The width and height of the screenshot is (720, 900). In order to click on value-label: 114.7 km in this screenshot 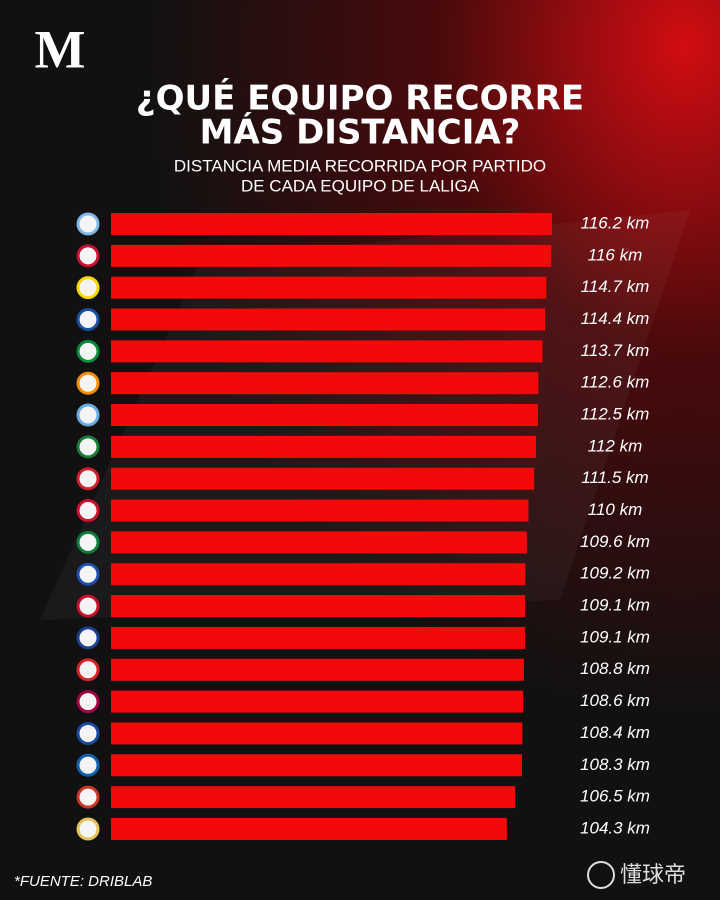, I will do `click(615, 286)`.